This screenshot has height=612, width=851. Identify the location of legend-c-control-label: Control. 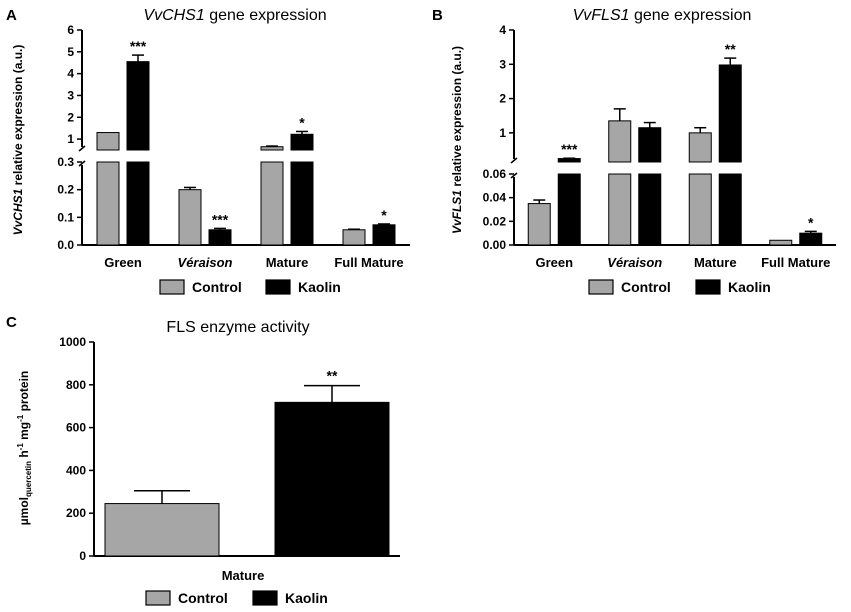
(203, 598).